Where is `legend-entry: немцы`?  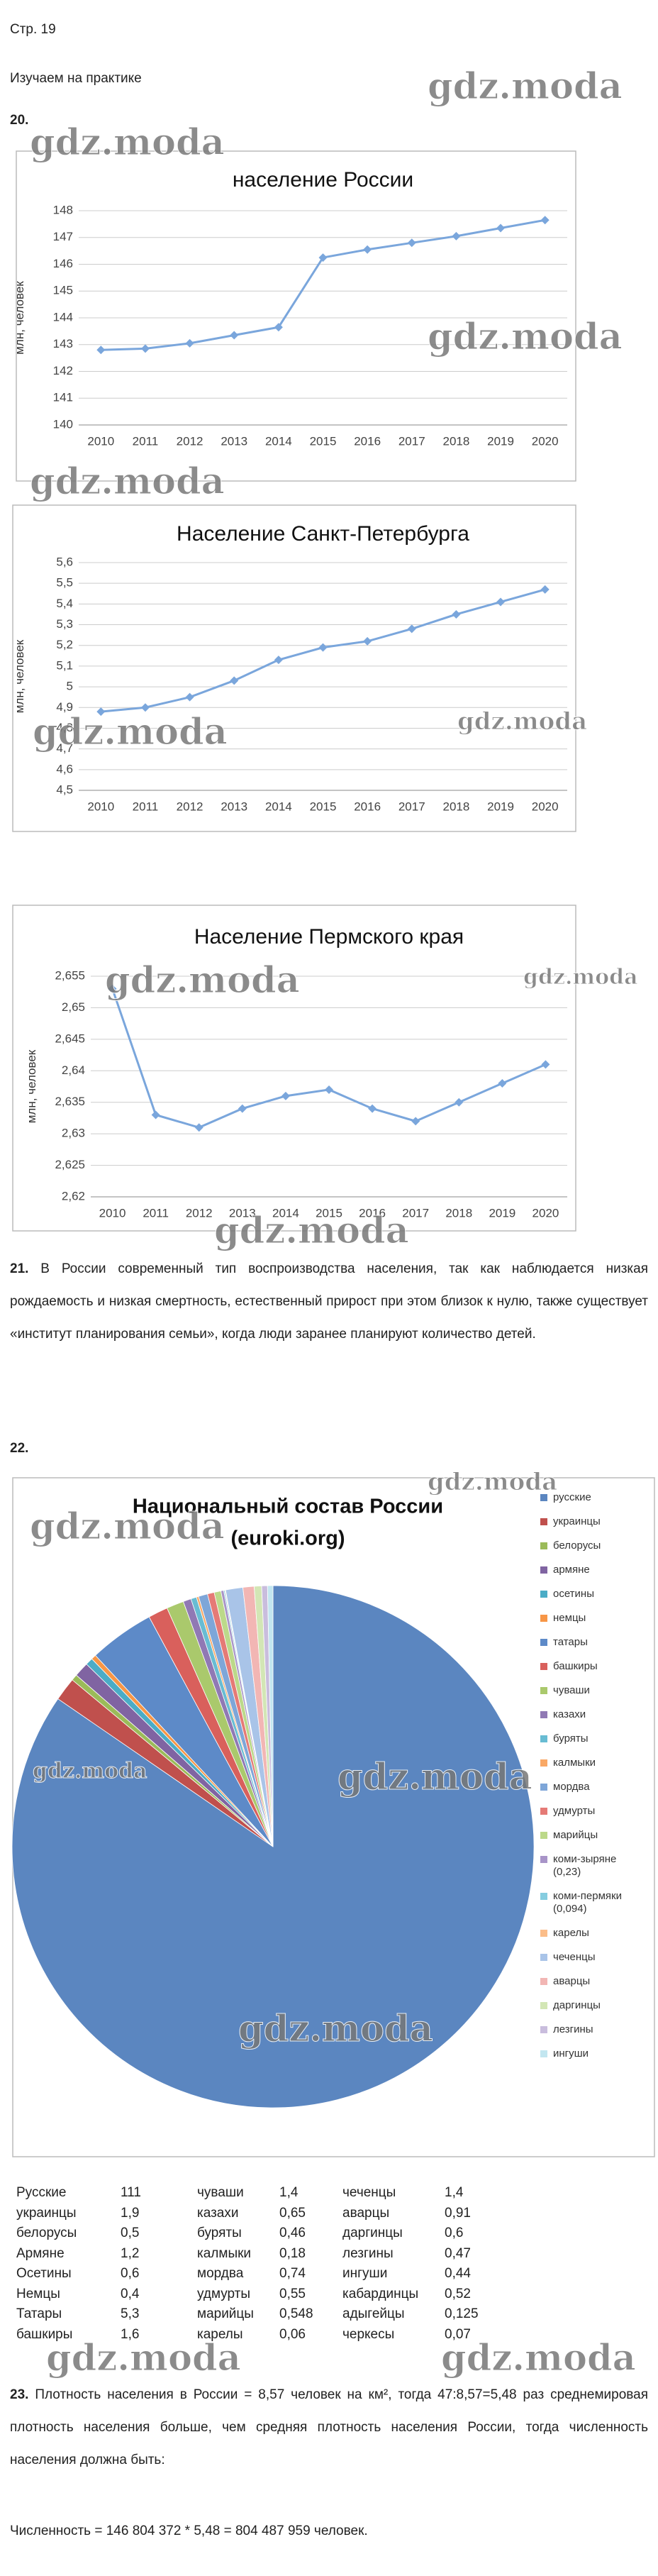
legend-entry: немцы is located at coordinates (593, 1618).